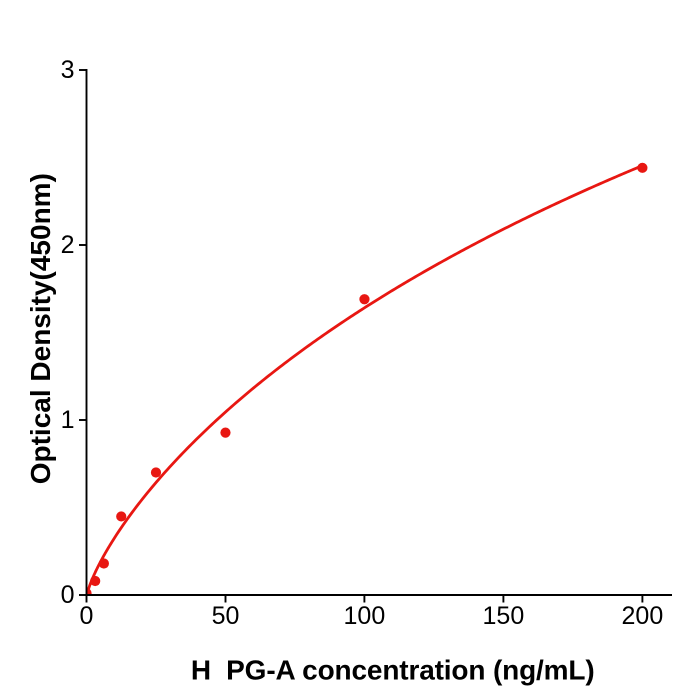 This screenshot has height=700, width=700. I want to click on svg-text: H PG-A concentration (ng/mL), so click(393, 669).